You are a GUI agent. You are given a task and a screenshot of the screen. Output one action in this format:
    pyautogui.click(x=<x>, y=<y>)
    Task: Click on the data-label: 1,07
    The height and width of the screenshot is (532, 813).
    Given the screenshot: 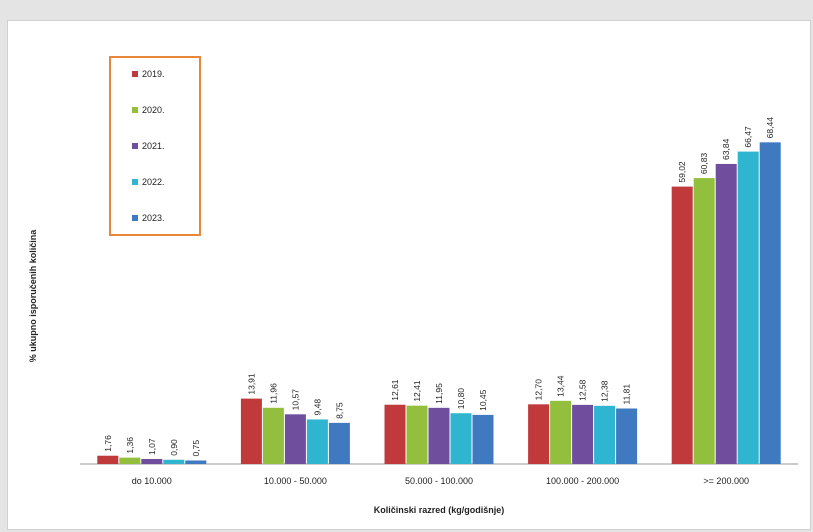 What is the action you would take?
    pyautogui.click(x=152, y=446)
    